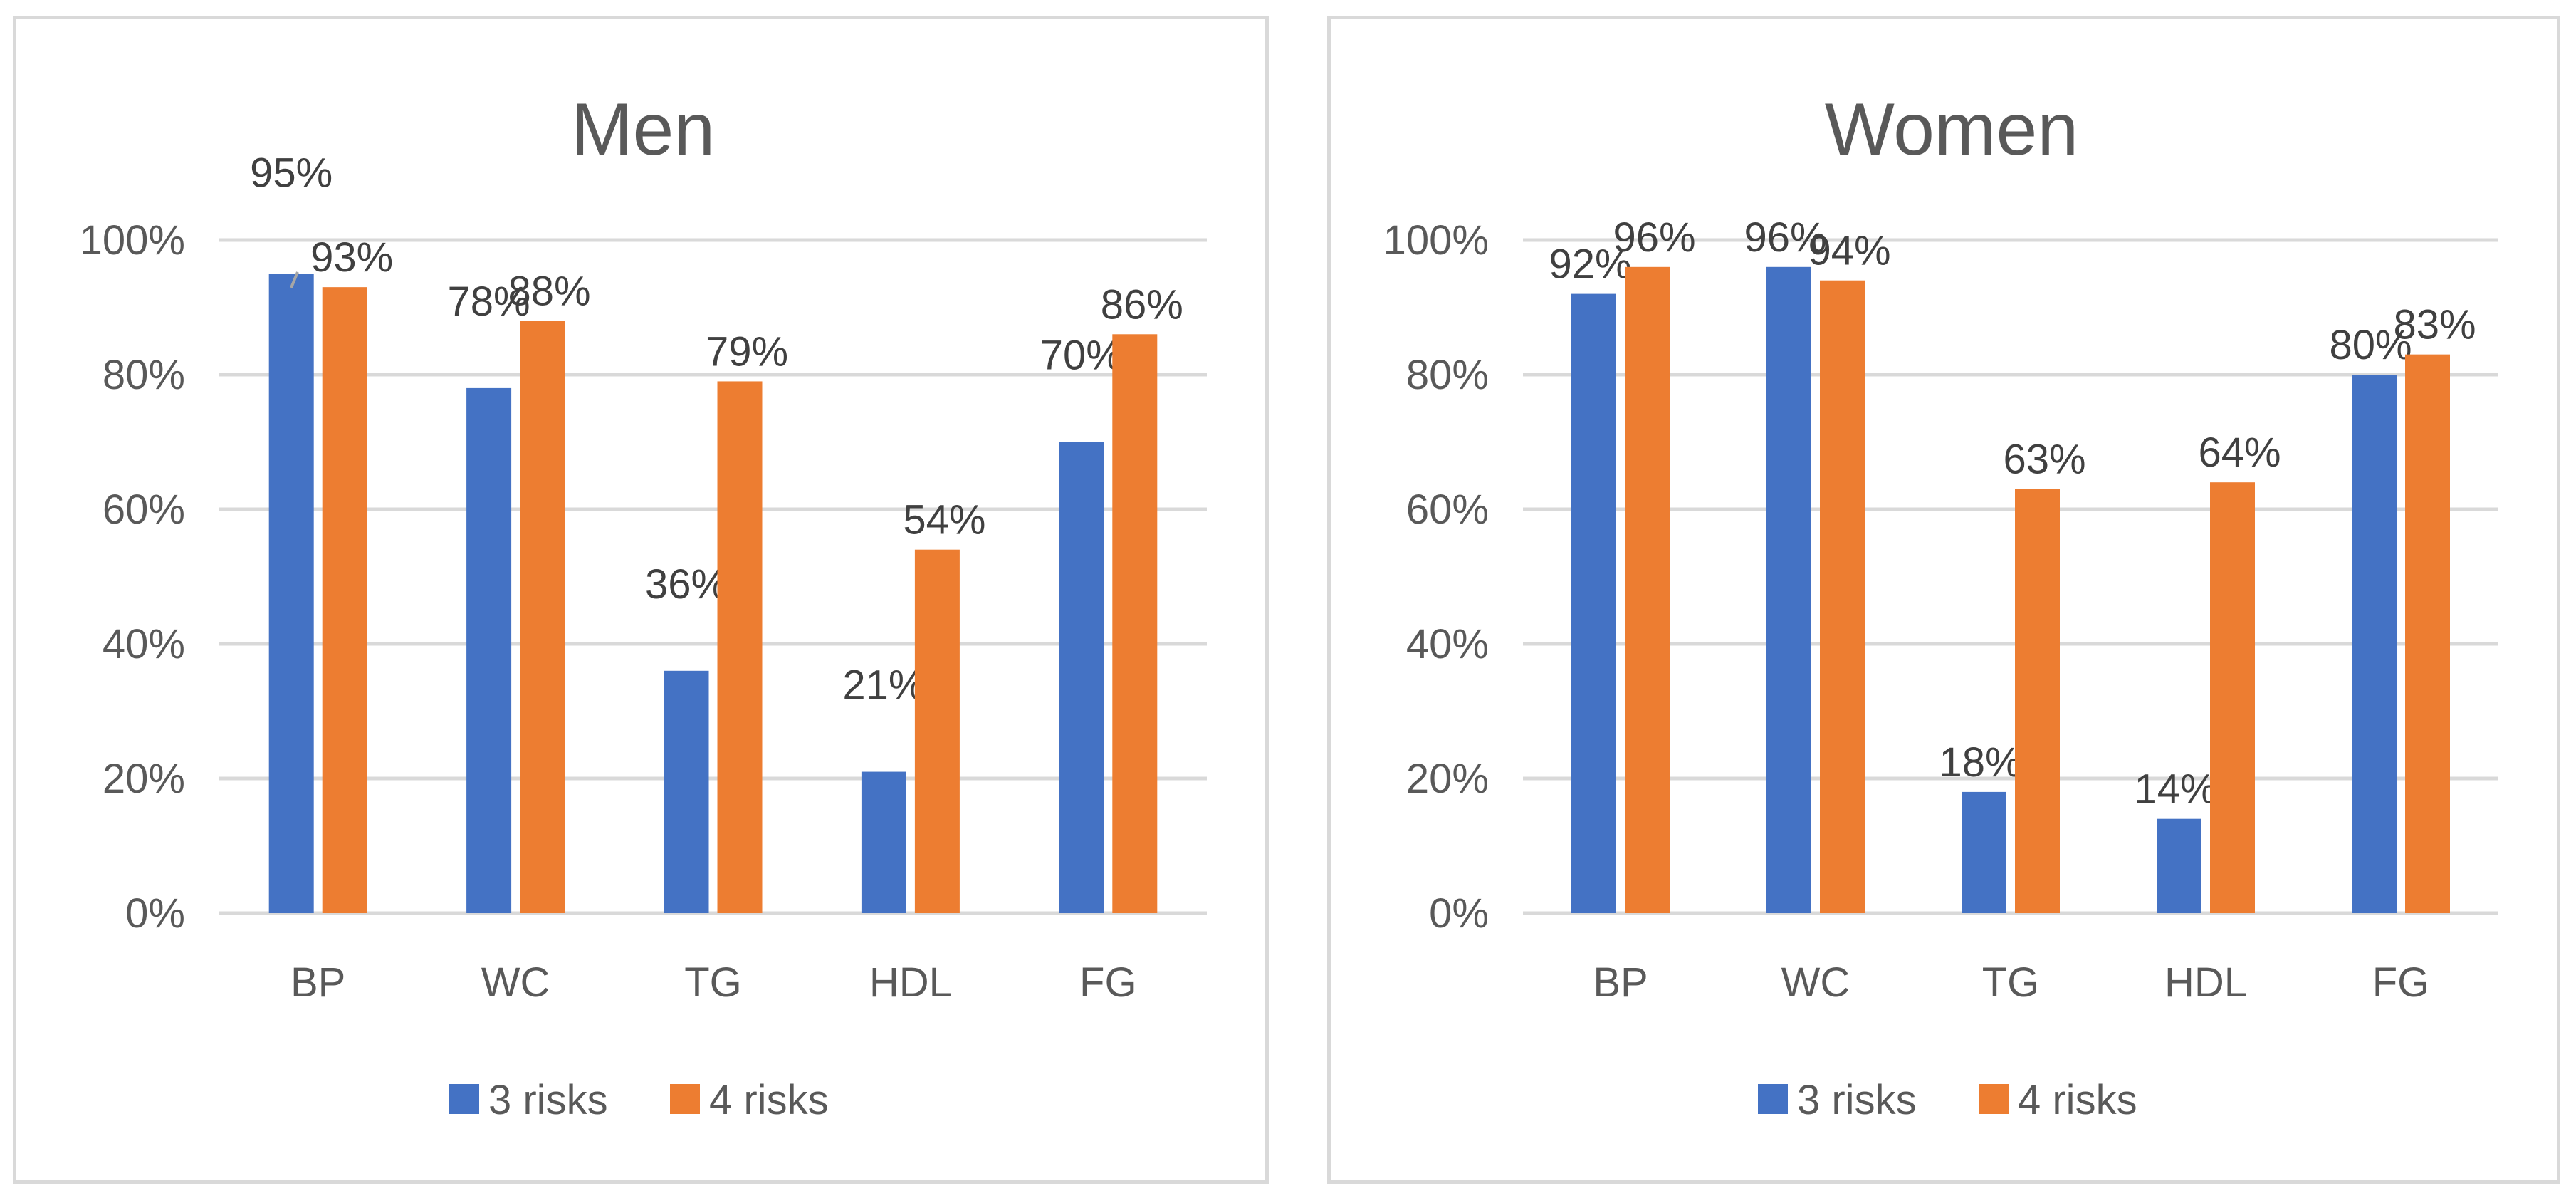 The image size is (2576, 1203). I want to click on data-label: 92%, so click(1590, 264).